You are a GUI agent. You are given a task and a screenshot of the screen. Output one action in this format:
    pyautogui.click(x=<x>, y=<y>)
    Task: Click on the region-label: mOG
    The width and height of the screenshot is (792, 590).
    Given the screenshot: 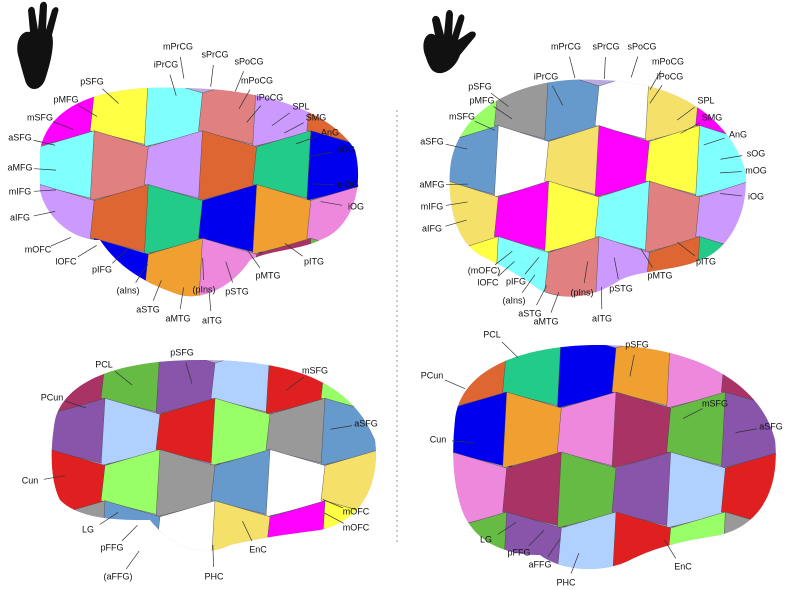 What is the action you would take?
    pyautogui.click(x=756, y=170)
    